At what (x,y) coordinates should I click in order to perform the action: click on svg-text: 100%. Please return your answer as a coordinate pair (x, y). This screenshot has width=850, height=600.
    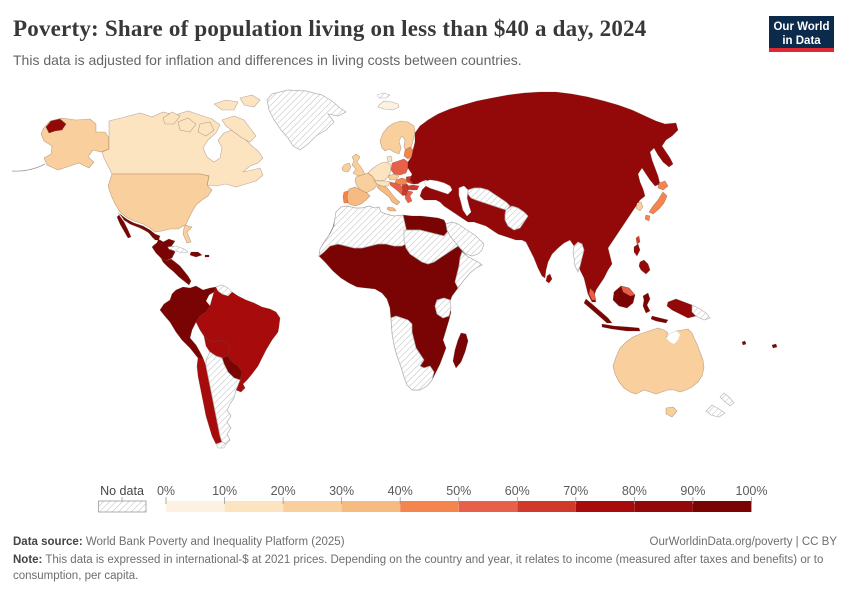
    Looking at the image, I should click on (752, 491).